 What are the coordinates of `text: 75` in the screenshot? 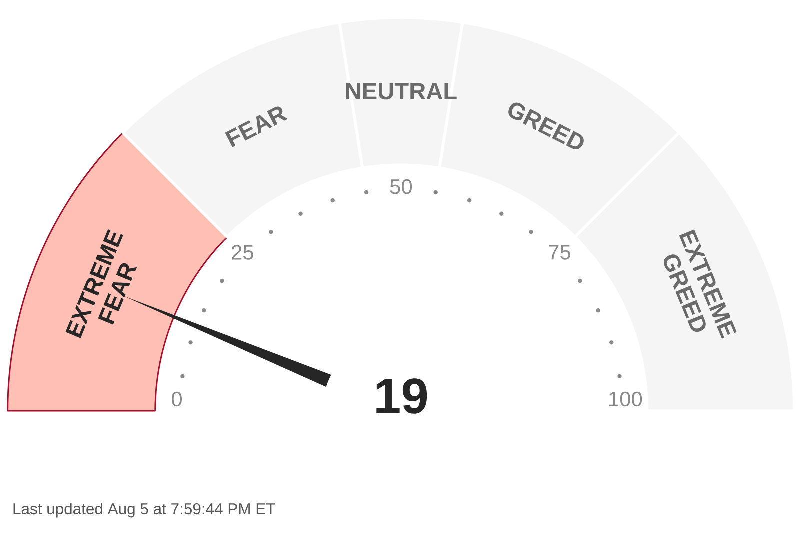 It's located at (560, 252).